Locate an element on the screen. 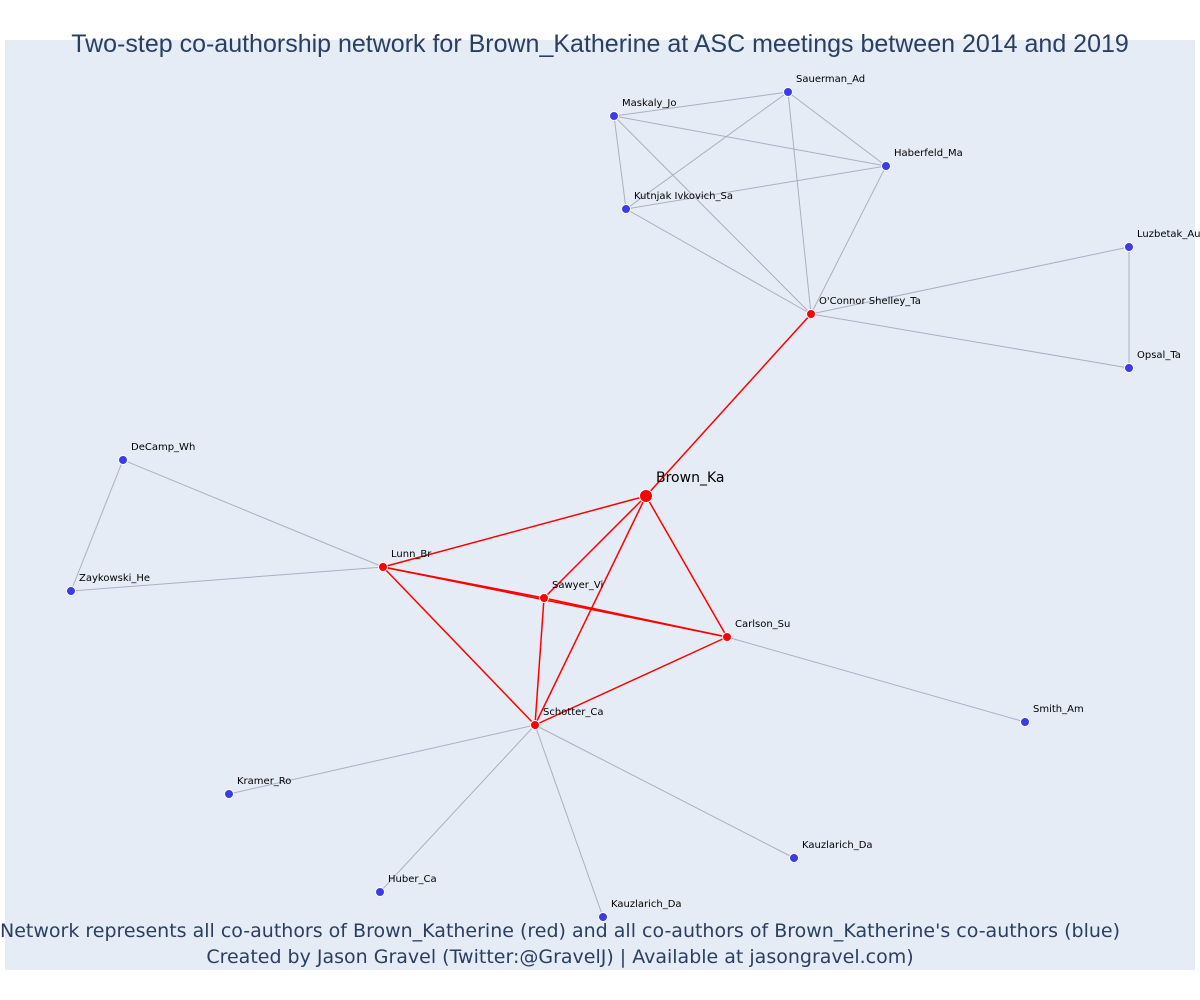  node-carlson is located at coordinates (727, 637).